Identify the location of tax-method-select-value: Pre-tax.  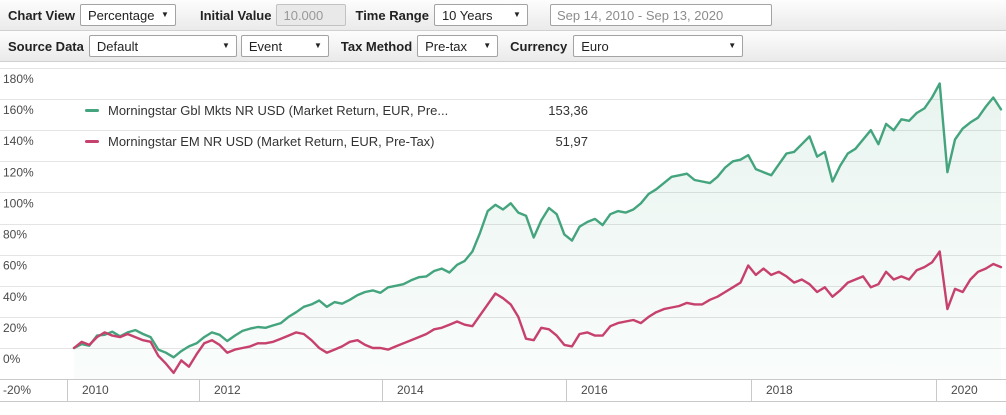
(446, 46).